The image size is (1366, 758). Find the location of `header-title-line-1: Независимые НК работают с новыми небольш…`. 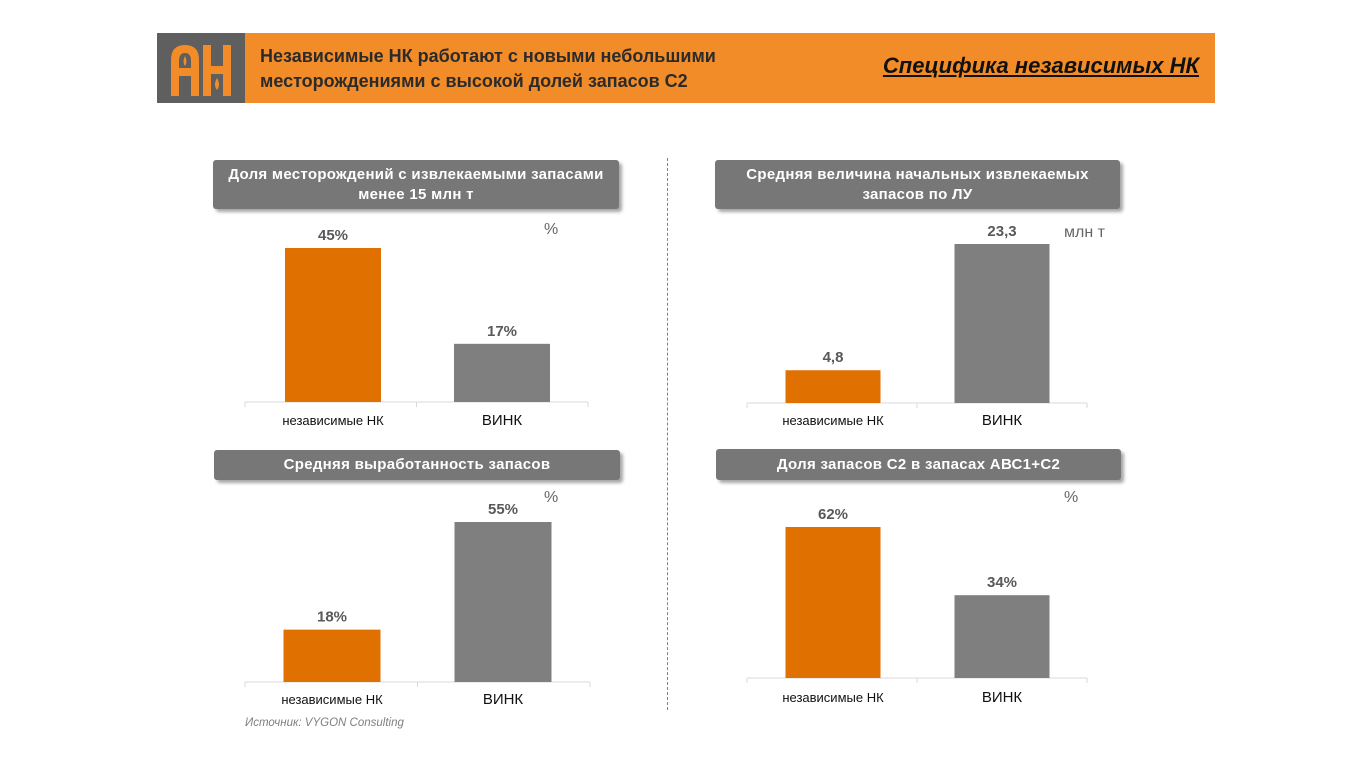

header-title-line-1: Независимые НК работают с новыми небольш… is located at coordinates (488, 56).